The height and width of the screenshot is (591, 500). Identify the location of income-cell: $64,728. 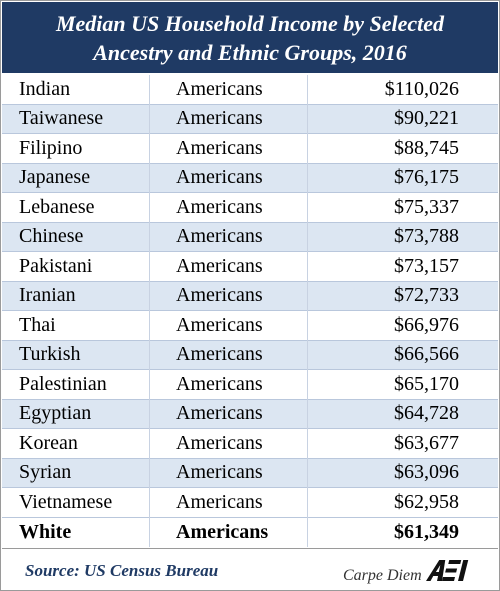
(426, 413).